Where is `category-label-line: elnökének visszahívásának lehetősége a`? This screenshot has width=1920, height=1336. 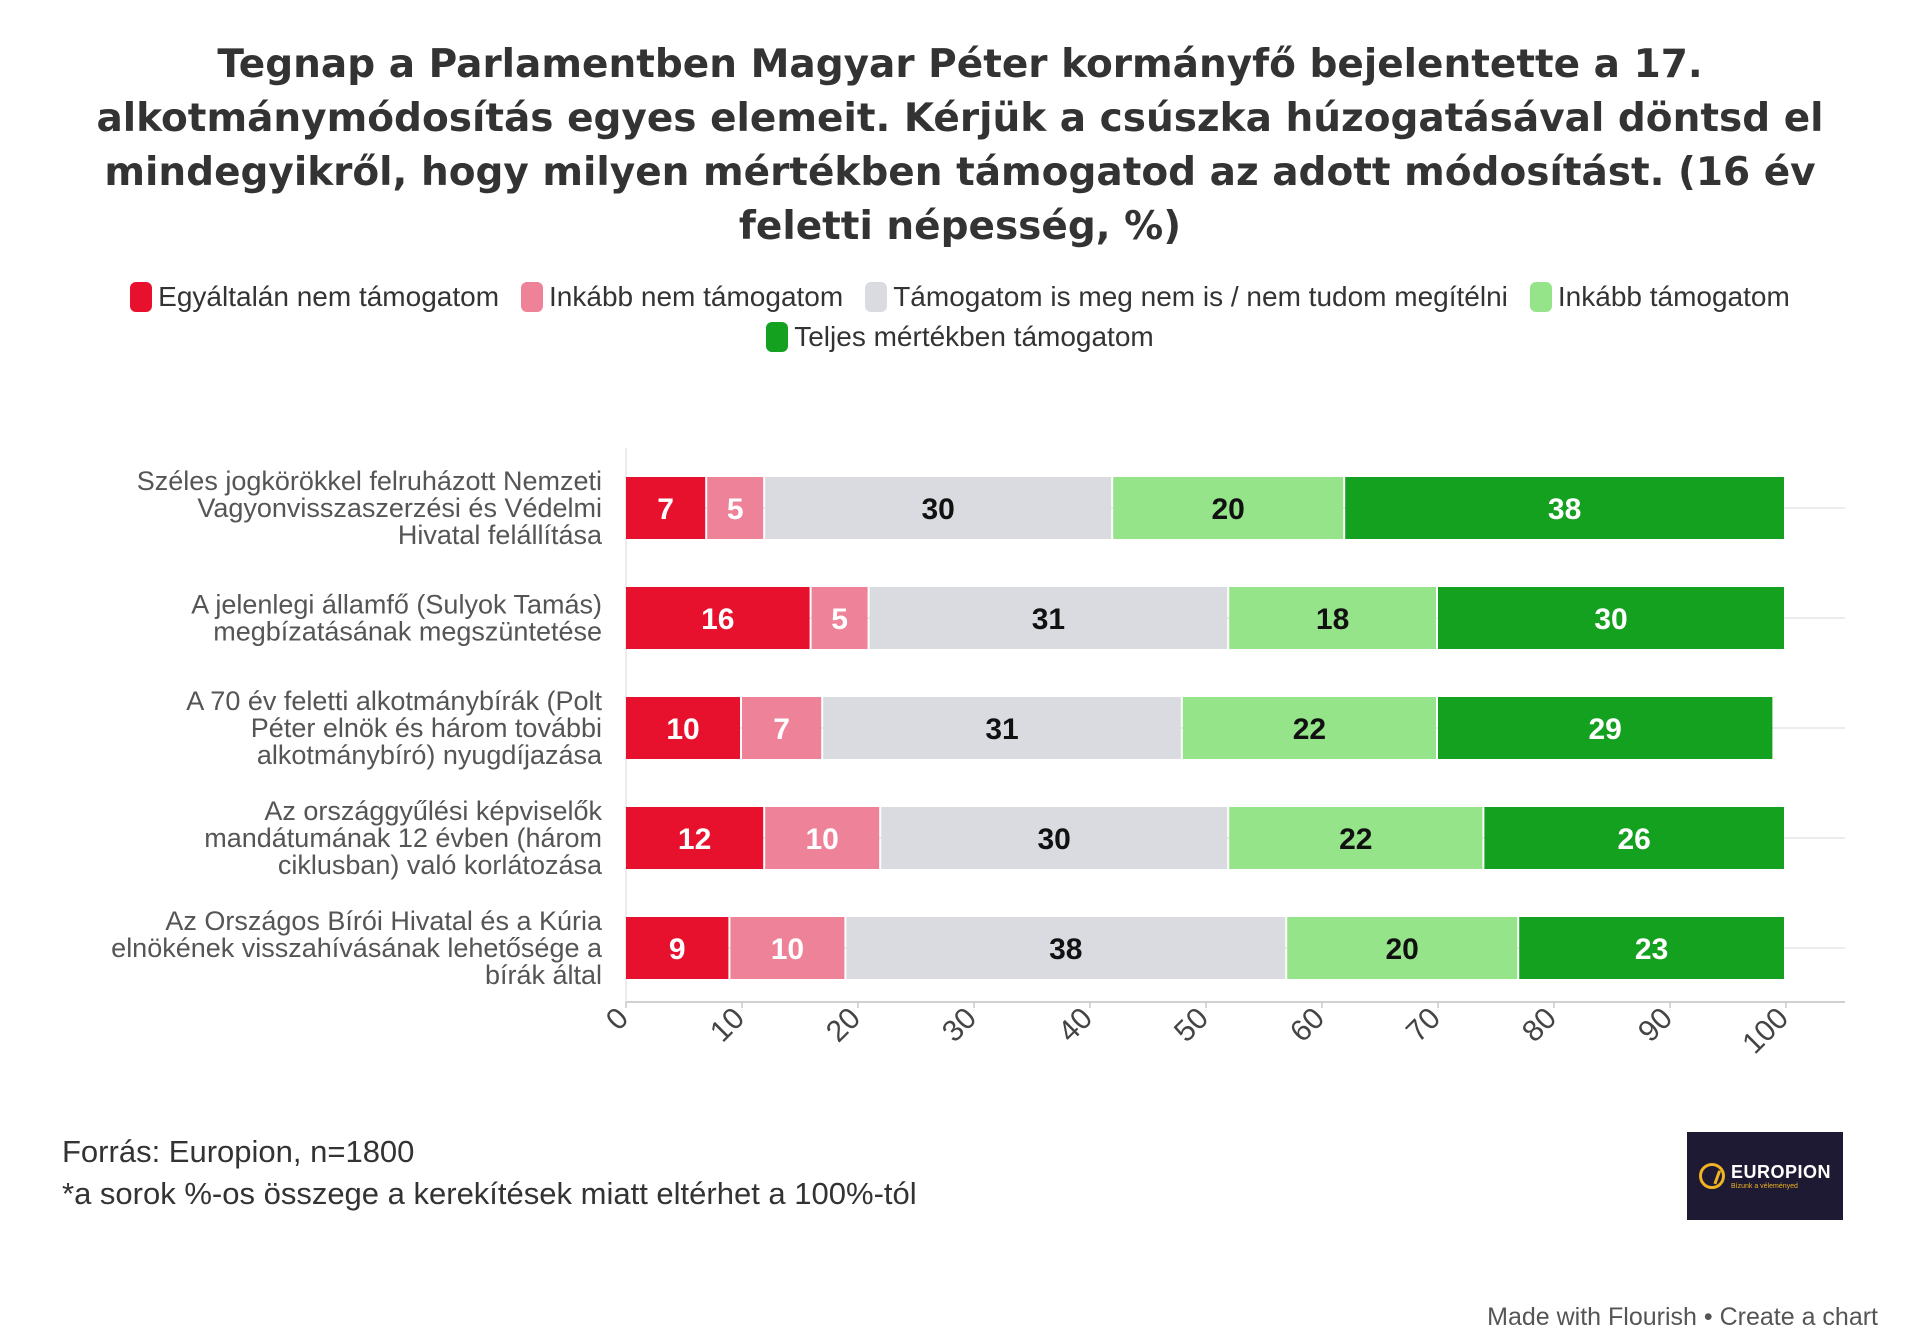
category-label-line: elnökének visszahívásának lehetősége a is located at coordinates (357, 948).